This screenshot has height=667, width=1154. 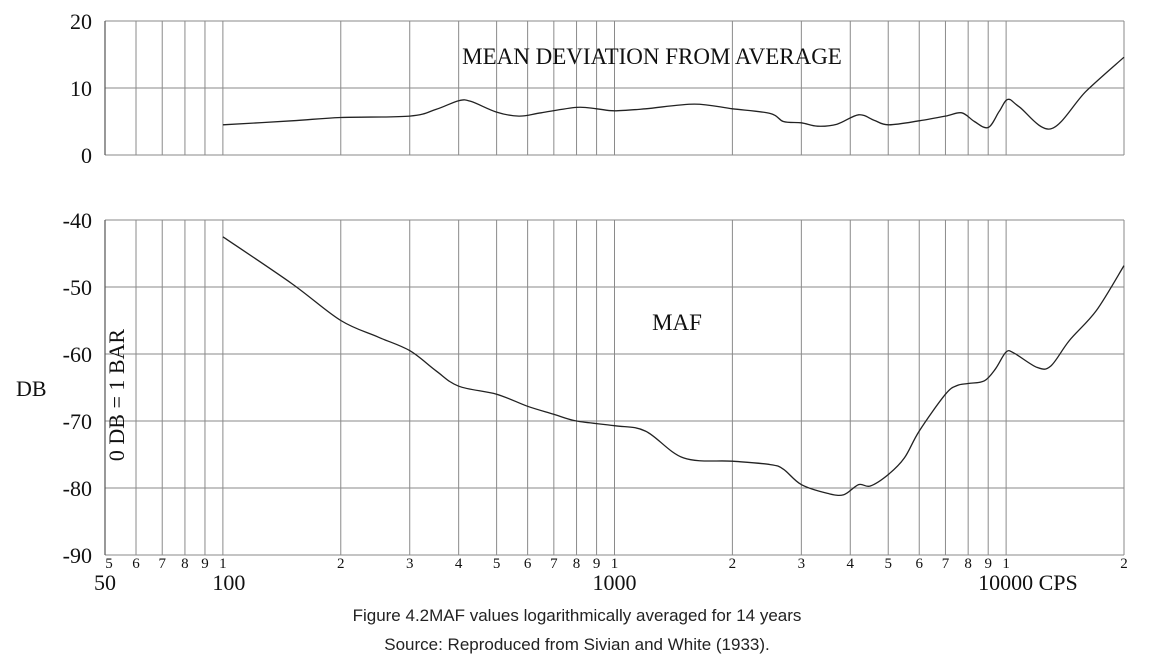 I want to click on lower-series-label: MAF, so click(x=677, y=322).